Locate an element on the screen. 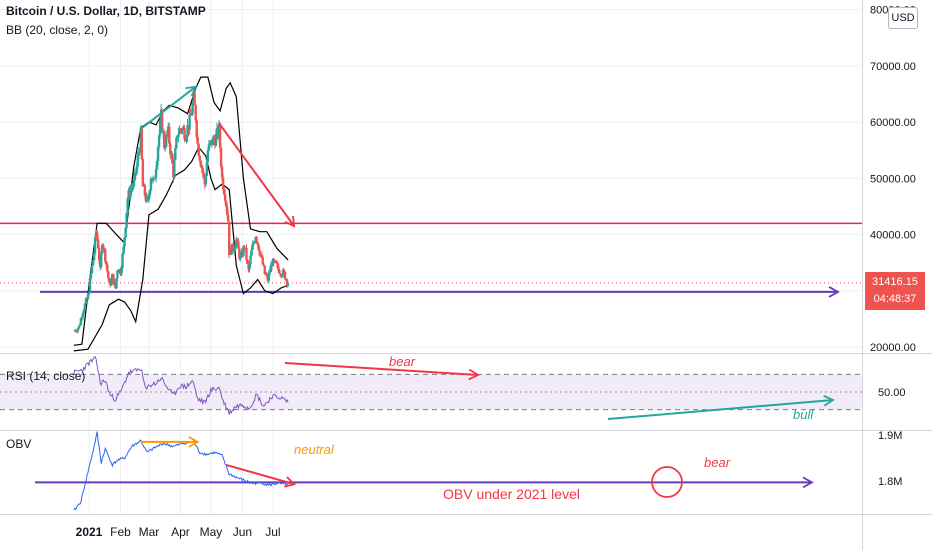  rsi-bull-arrow is located at coordinates (721, 407).